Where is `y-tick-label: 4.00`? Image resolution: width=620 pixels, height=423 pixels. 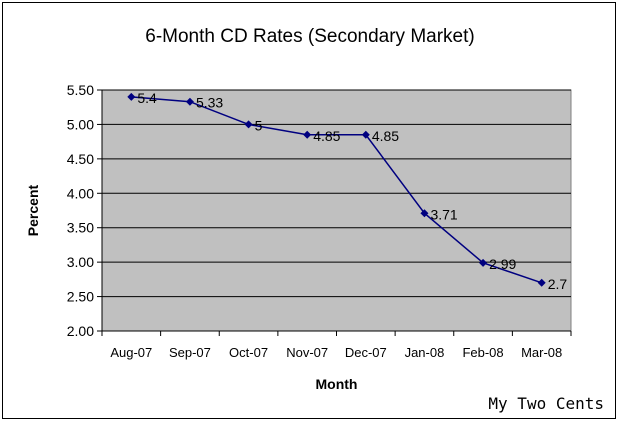 y-tick-label: 4.00 is located at coordinates (80, 193).